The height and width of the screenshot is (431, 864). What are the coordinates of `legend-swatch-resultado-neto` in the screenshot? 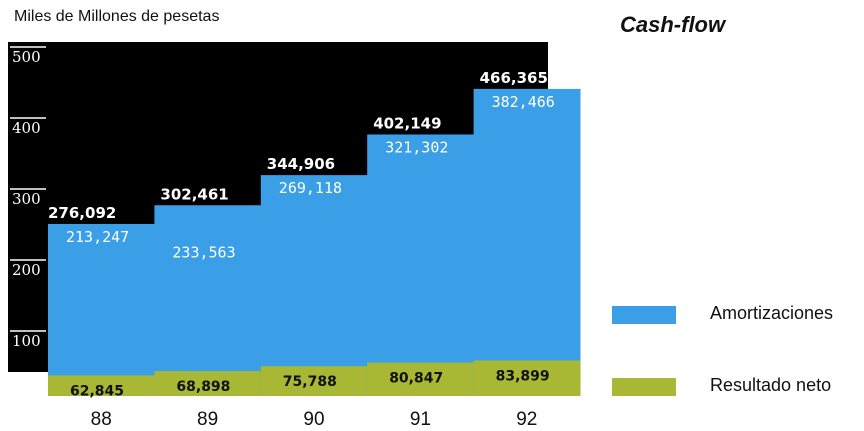 It's located at (644, 387).